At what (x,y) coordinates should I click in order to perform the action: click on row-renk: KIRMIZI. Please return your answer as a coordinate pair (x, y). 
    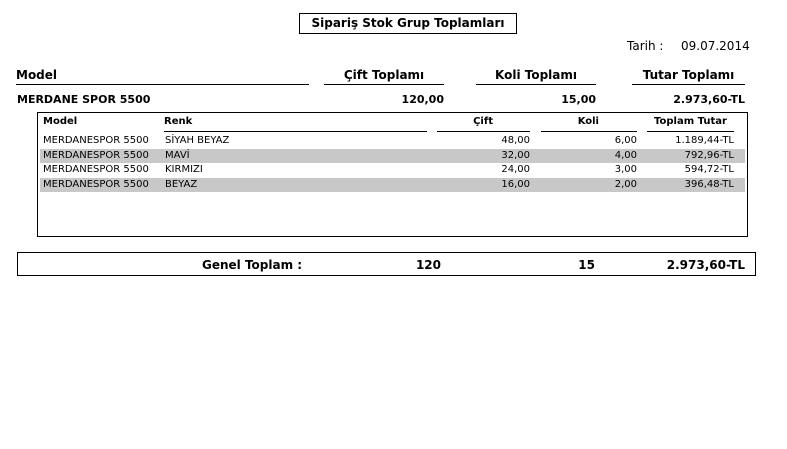
    Looking at the image, I should click on (184, 169).